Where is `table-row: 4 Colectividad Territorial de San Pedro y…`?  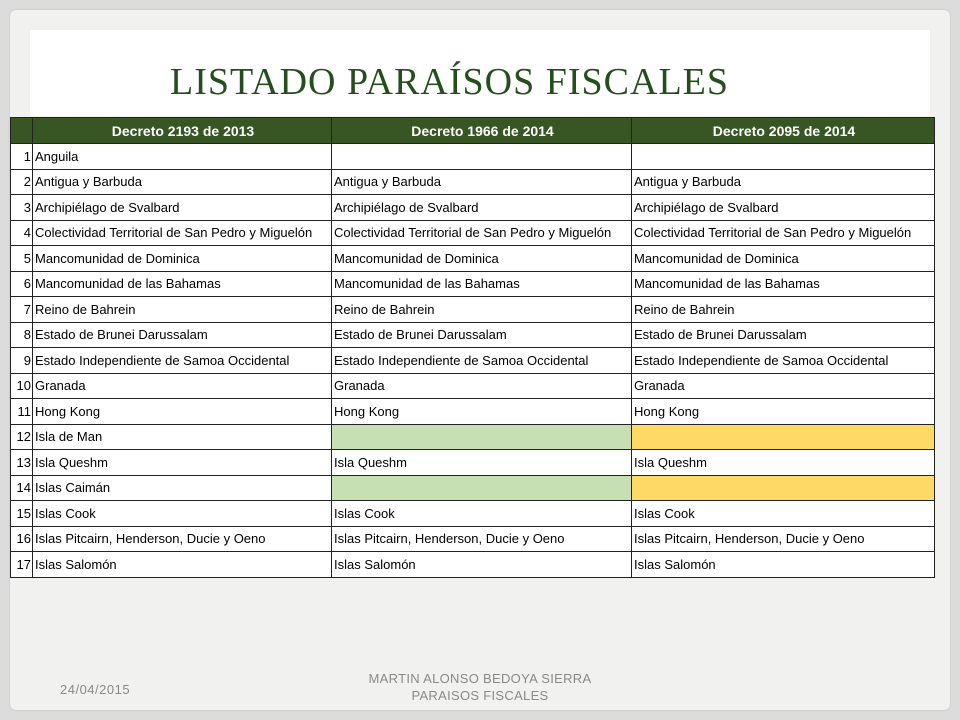
table-row: 4 Colectividad Territorial de San Pedro y… is located at coordinates (472, 232).